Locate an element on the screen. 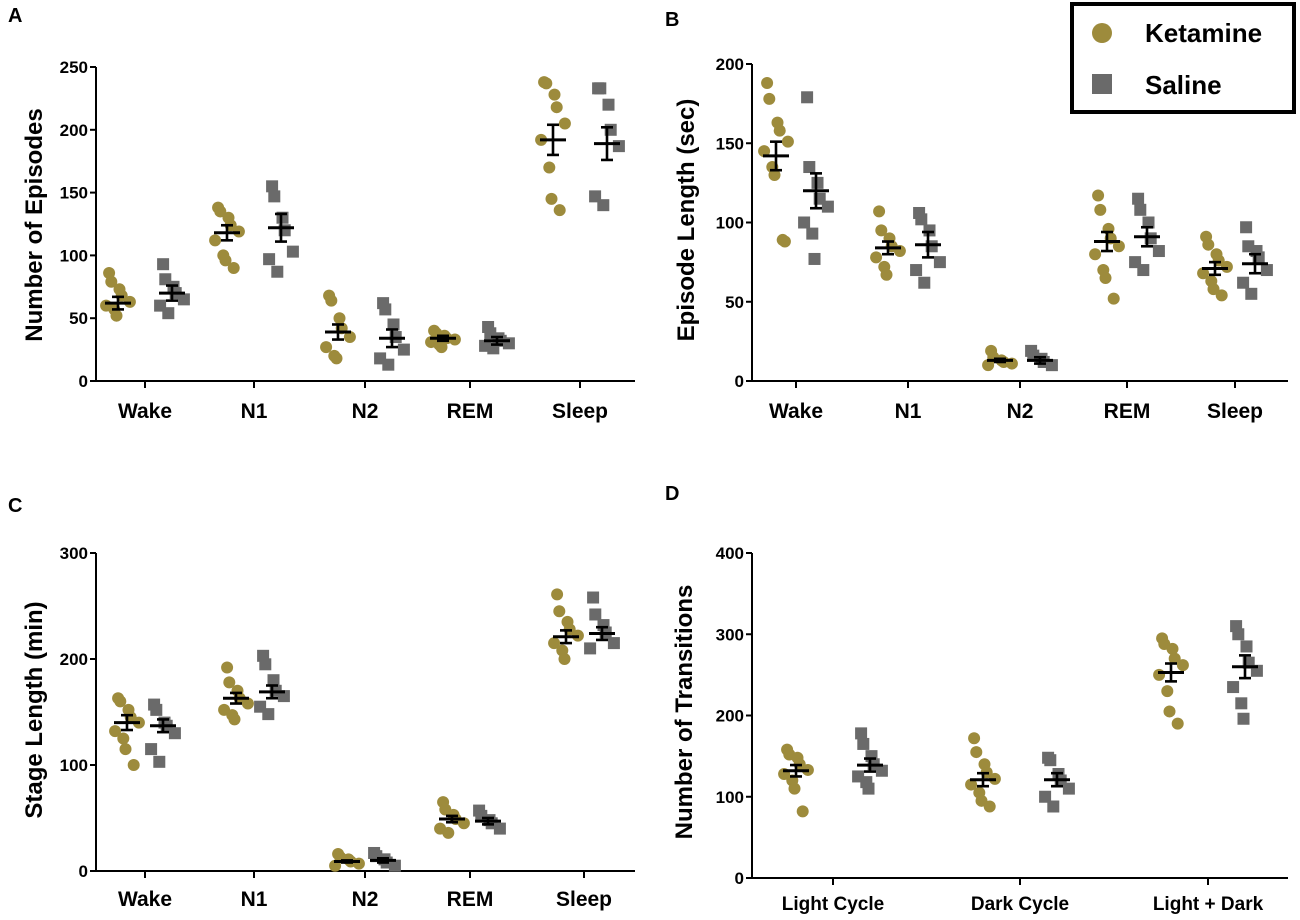  legend-marker-saline is located at coordinates (1102, 84).